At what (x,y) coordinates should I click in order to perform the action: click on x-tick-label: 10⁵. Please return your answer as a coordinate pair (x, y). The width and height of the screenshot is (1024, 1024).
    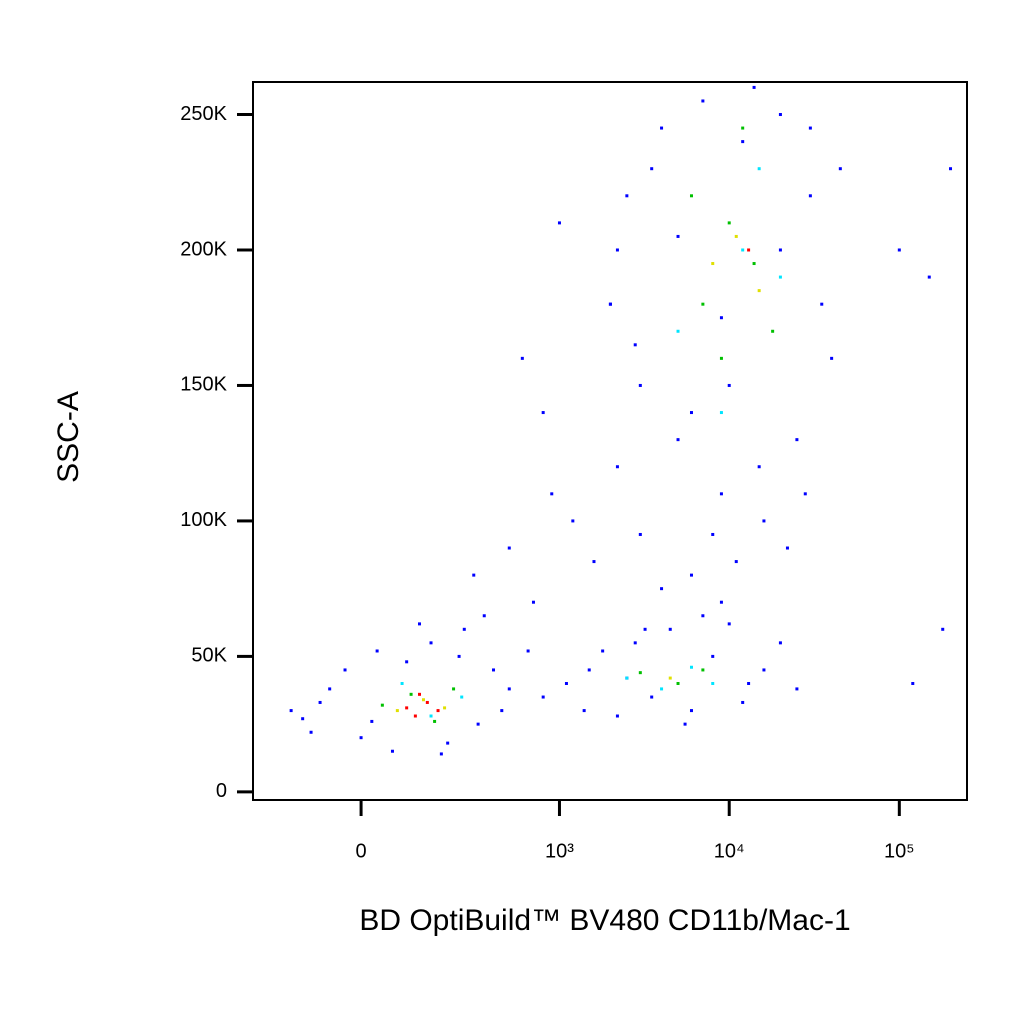
    Looking at the image, I should click on (899, 851).